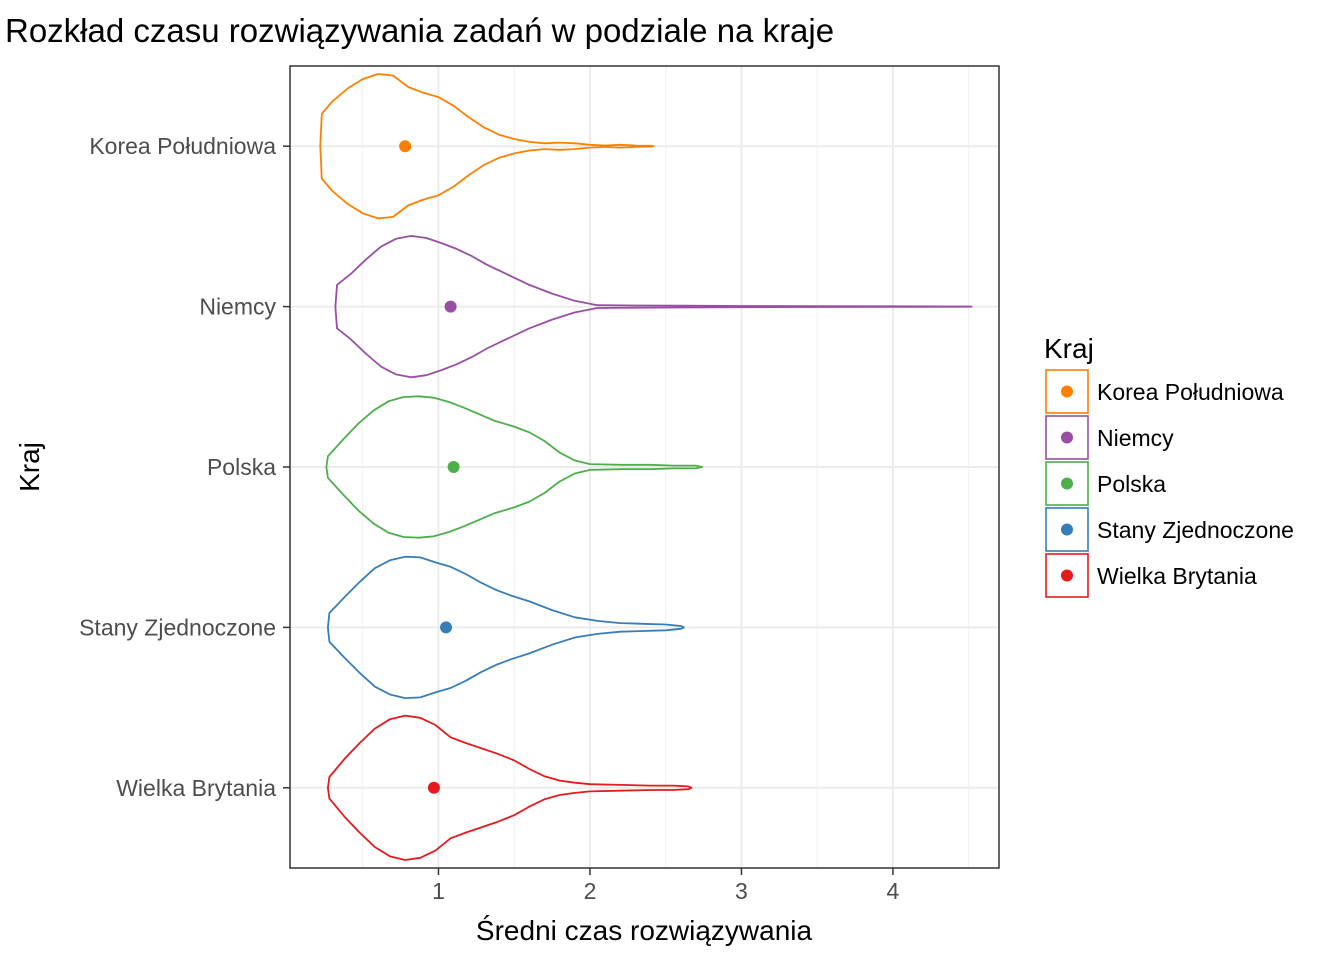 The image size is (1344, 960). What do you see at coordinates (506, 627) in the screenshot?
I see `violin-stany-zjednoczone` at bounding box center [506, 627].